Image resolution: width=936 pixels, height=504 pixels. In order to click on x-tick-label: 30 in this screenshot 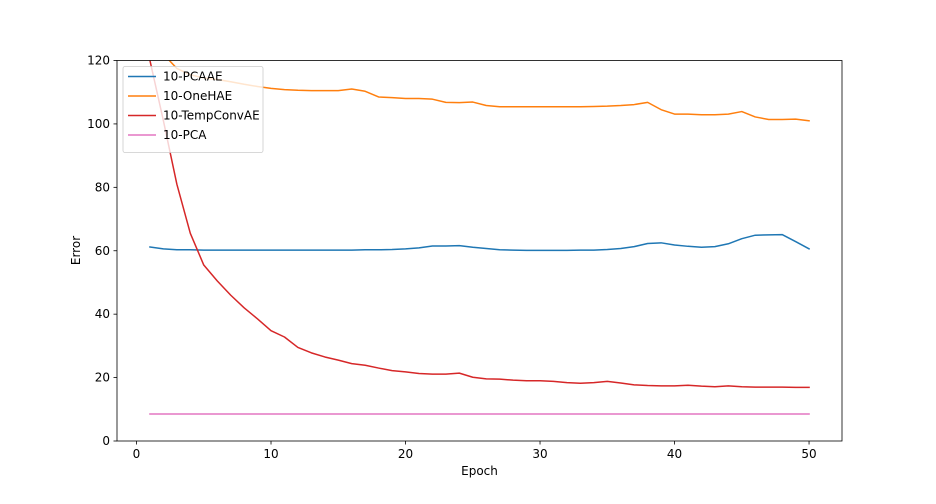, I will do `click(539, 454)`.